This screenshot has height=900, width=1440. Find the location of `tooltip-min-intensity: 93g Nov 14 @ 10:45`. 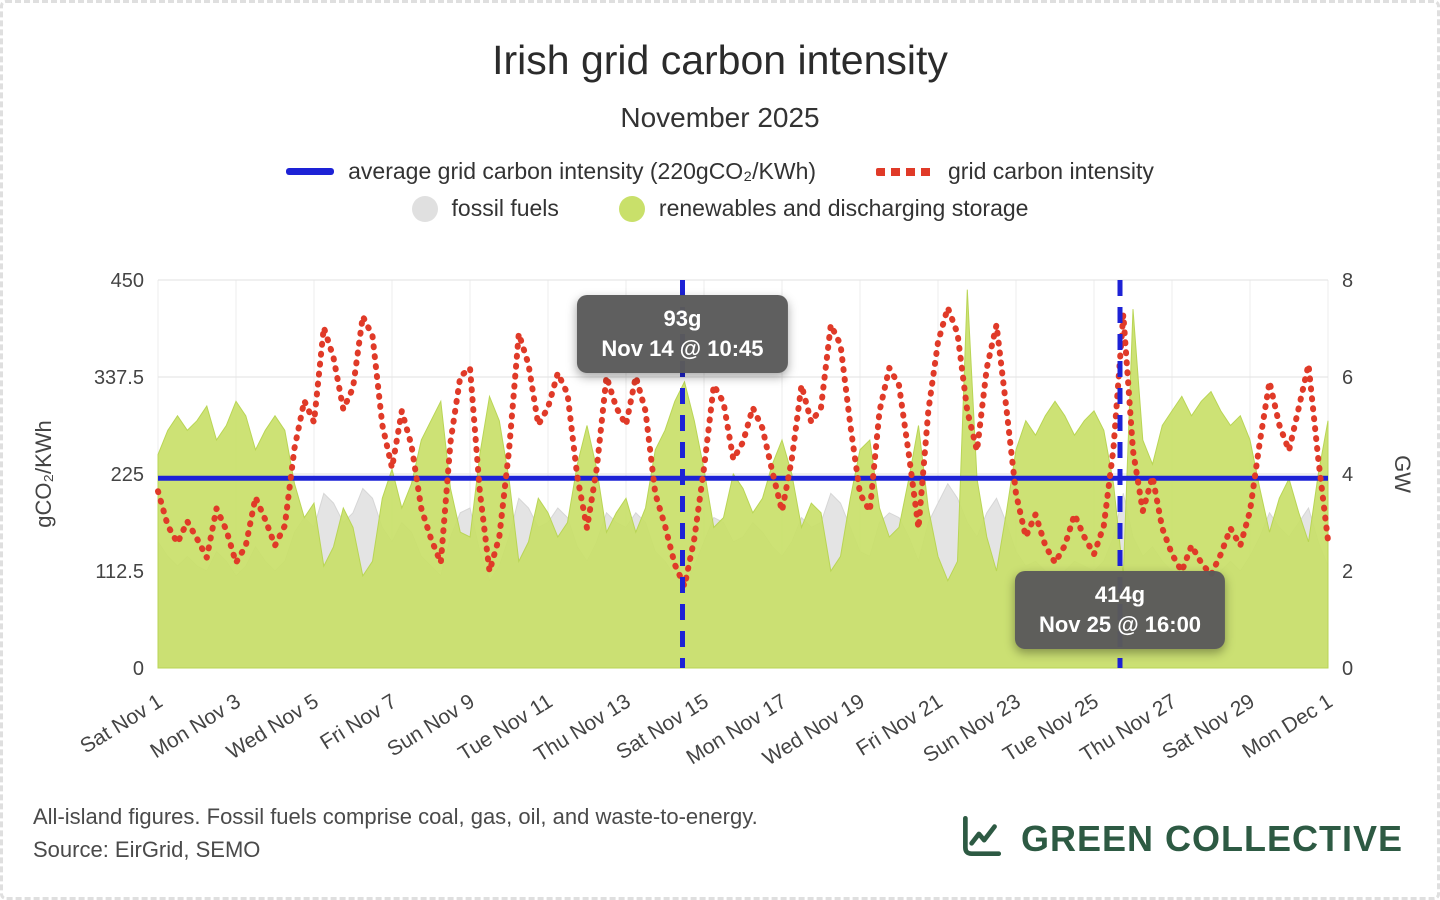

tooltip-min-intensity: 93g Nov 14 @ 10:45 is located at coordinates (682, 334).